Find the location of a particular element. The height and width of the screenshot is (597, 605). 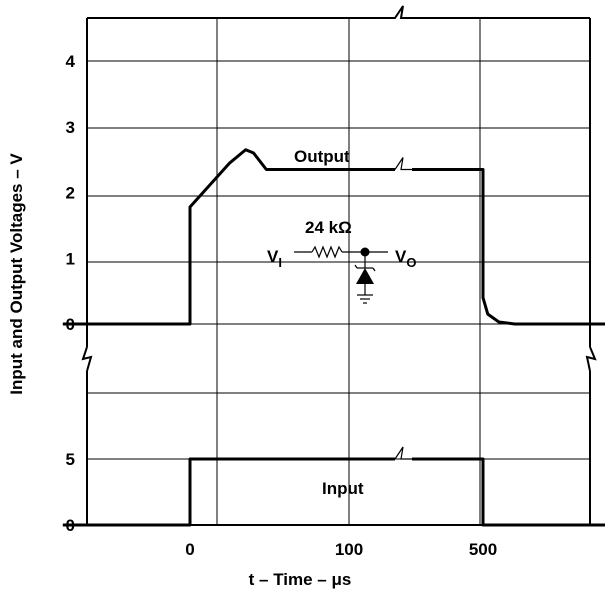

y-tick-label: 3 is located at coordinates (70, 127).